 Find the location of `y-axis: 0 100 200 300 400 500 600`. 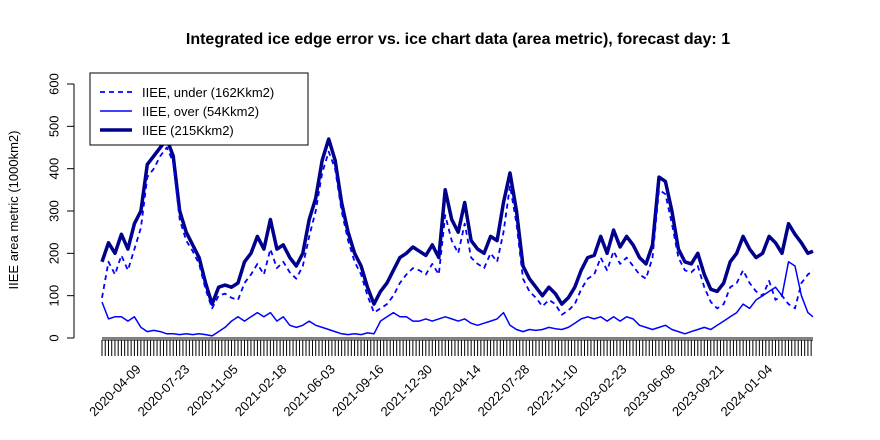

y-axis: 0 100 200 300 400 500 600 is located at coordinates (61, 207).